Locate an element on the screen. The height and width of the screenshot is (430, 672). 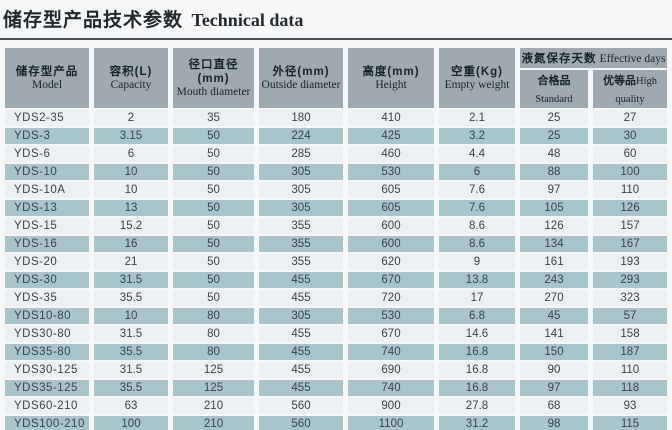
model-cell: YDS-35 is located at coordinates (47, 298).